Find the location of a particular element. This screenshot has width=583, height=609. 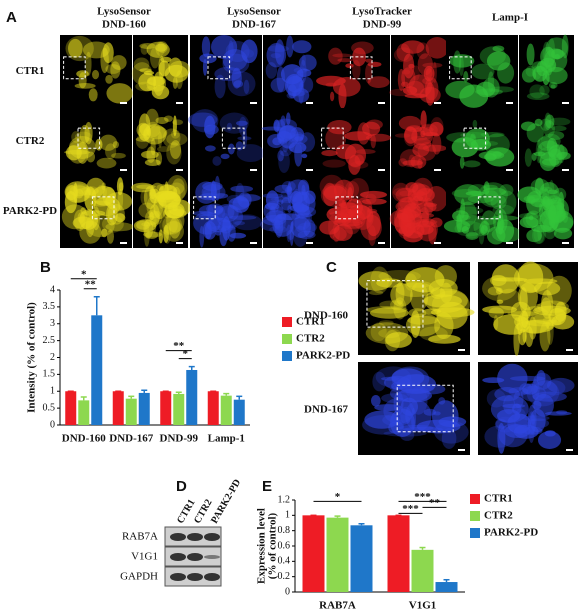

x-tick-label: DND-167 is located at coordinates (131, 439).